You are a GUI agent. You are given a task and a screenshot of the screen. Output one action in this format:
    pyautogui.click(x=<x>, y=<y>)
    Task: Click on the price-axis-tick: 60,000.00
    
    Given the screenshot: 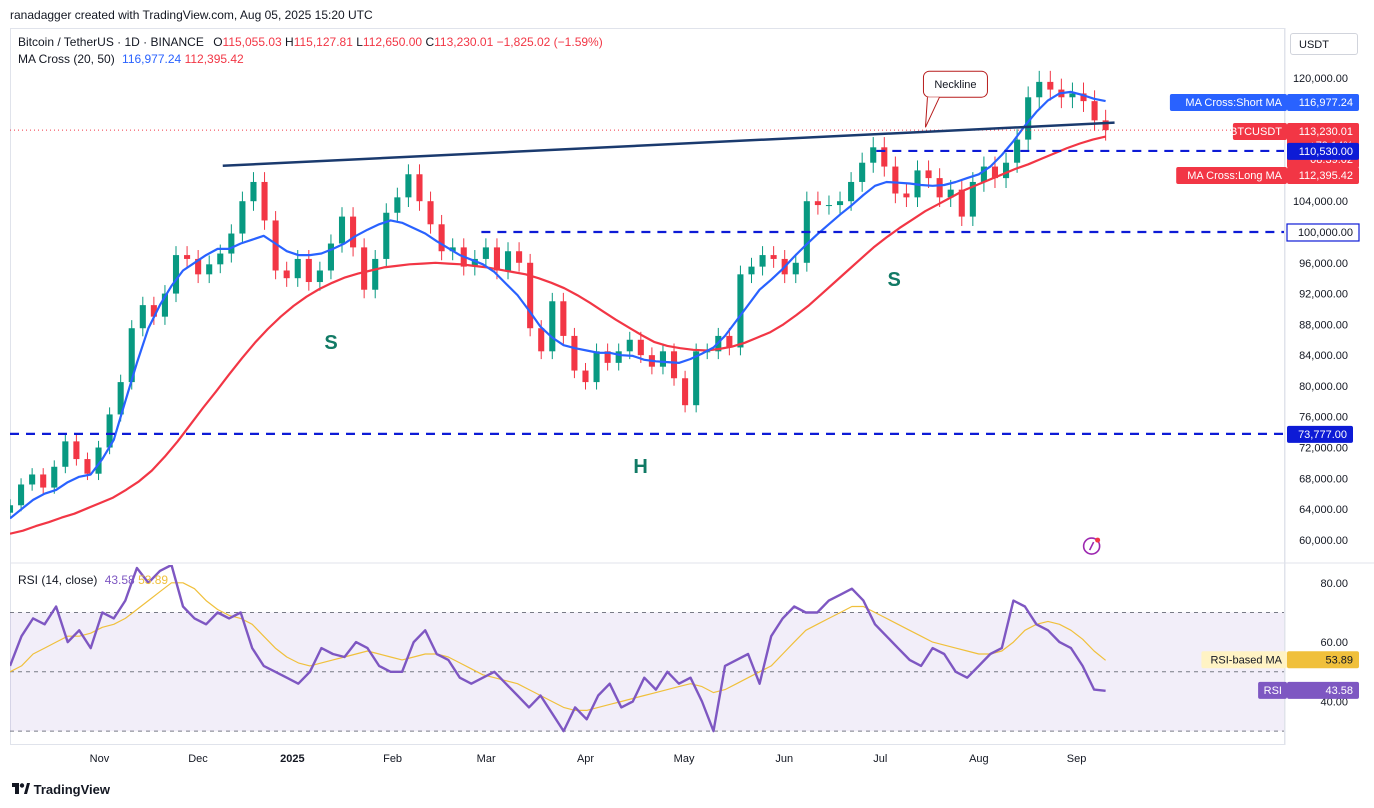 What is the action you would take?
    pyautogui.click(x=1323, y=541)
    